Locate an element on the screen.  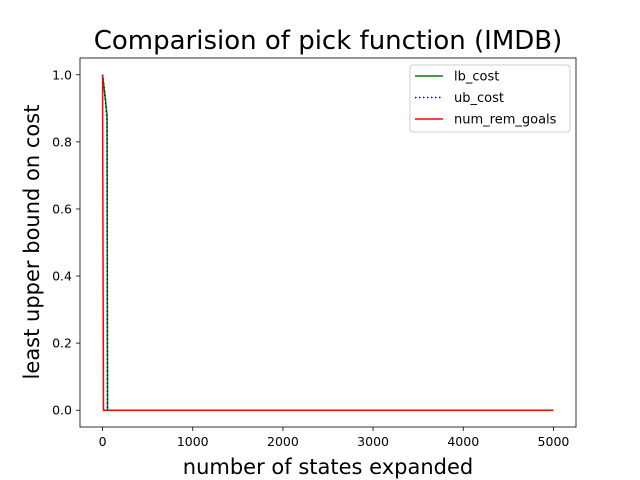
legend-label-num-rem-goals: num_rem_goals is located at coordinates (505, 120).